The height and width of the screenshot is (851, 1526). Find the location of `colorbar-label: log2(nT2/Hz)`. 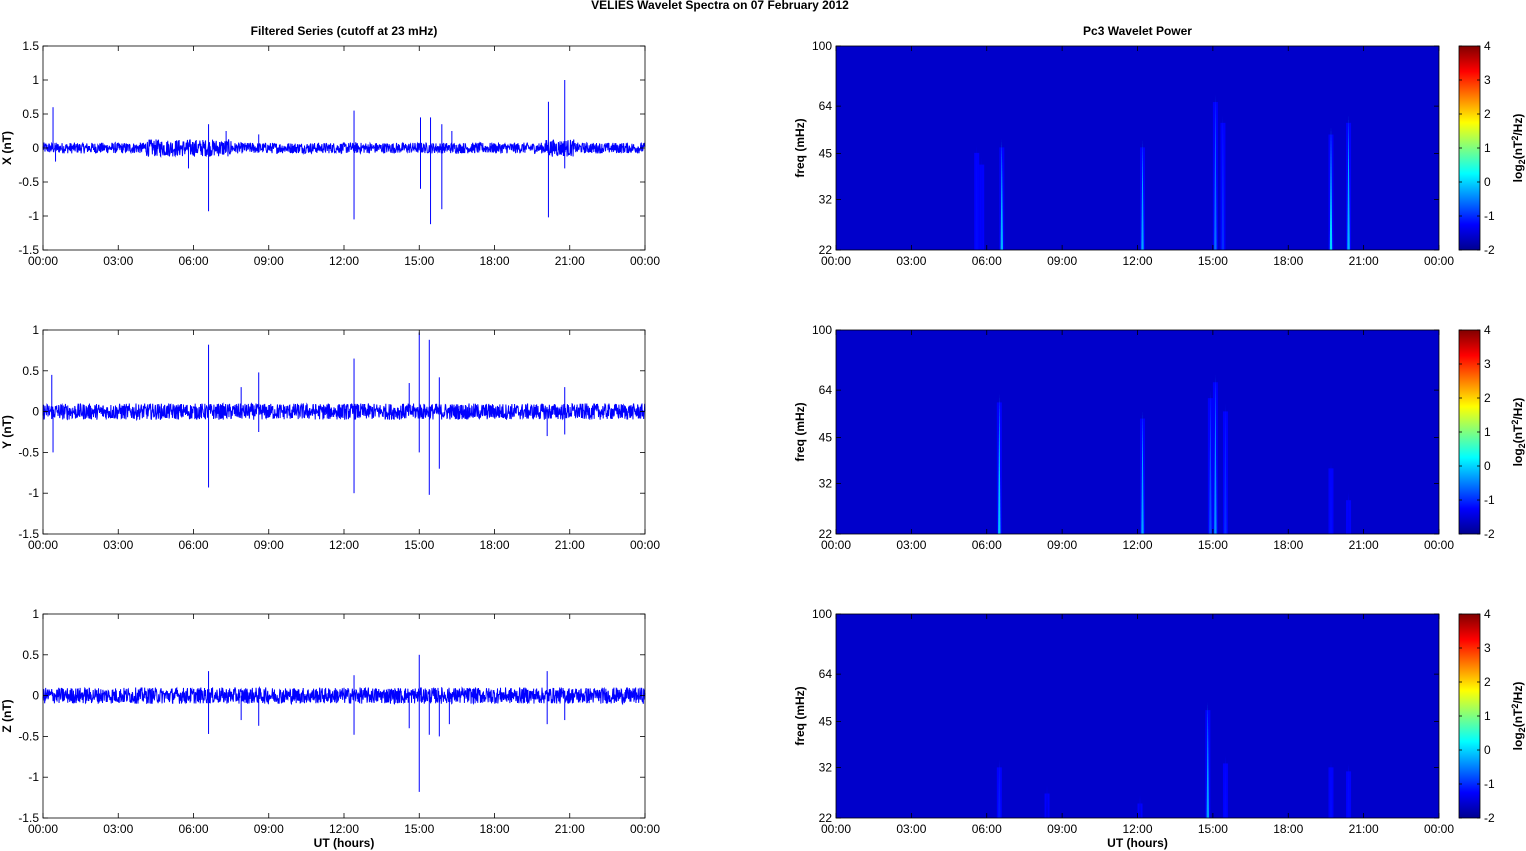

colorbar-label: log2(nT2/Hz) is located at coordinates (1518, 716).